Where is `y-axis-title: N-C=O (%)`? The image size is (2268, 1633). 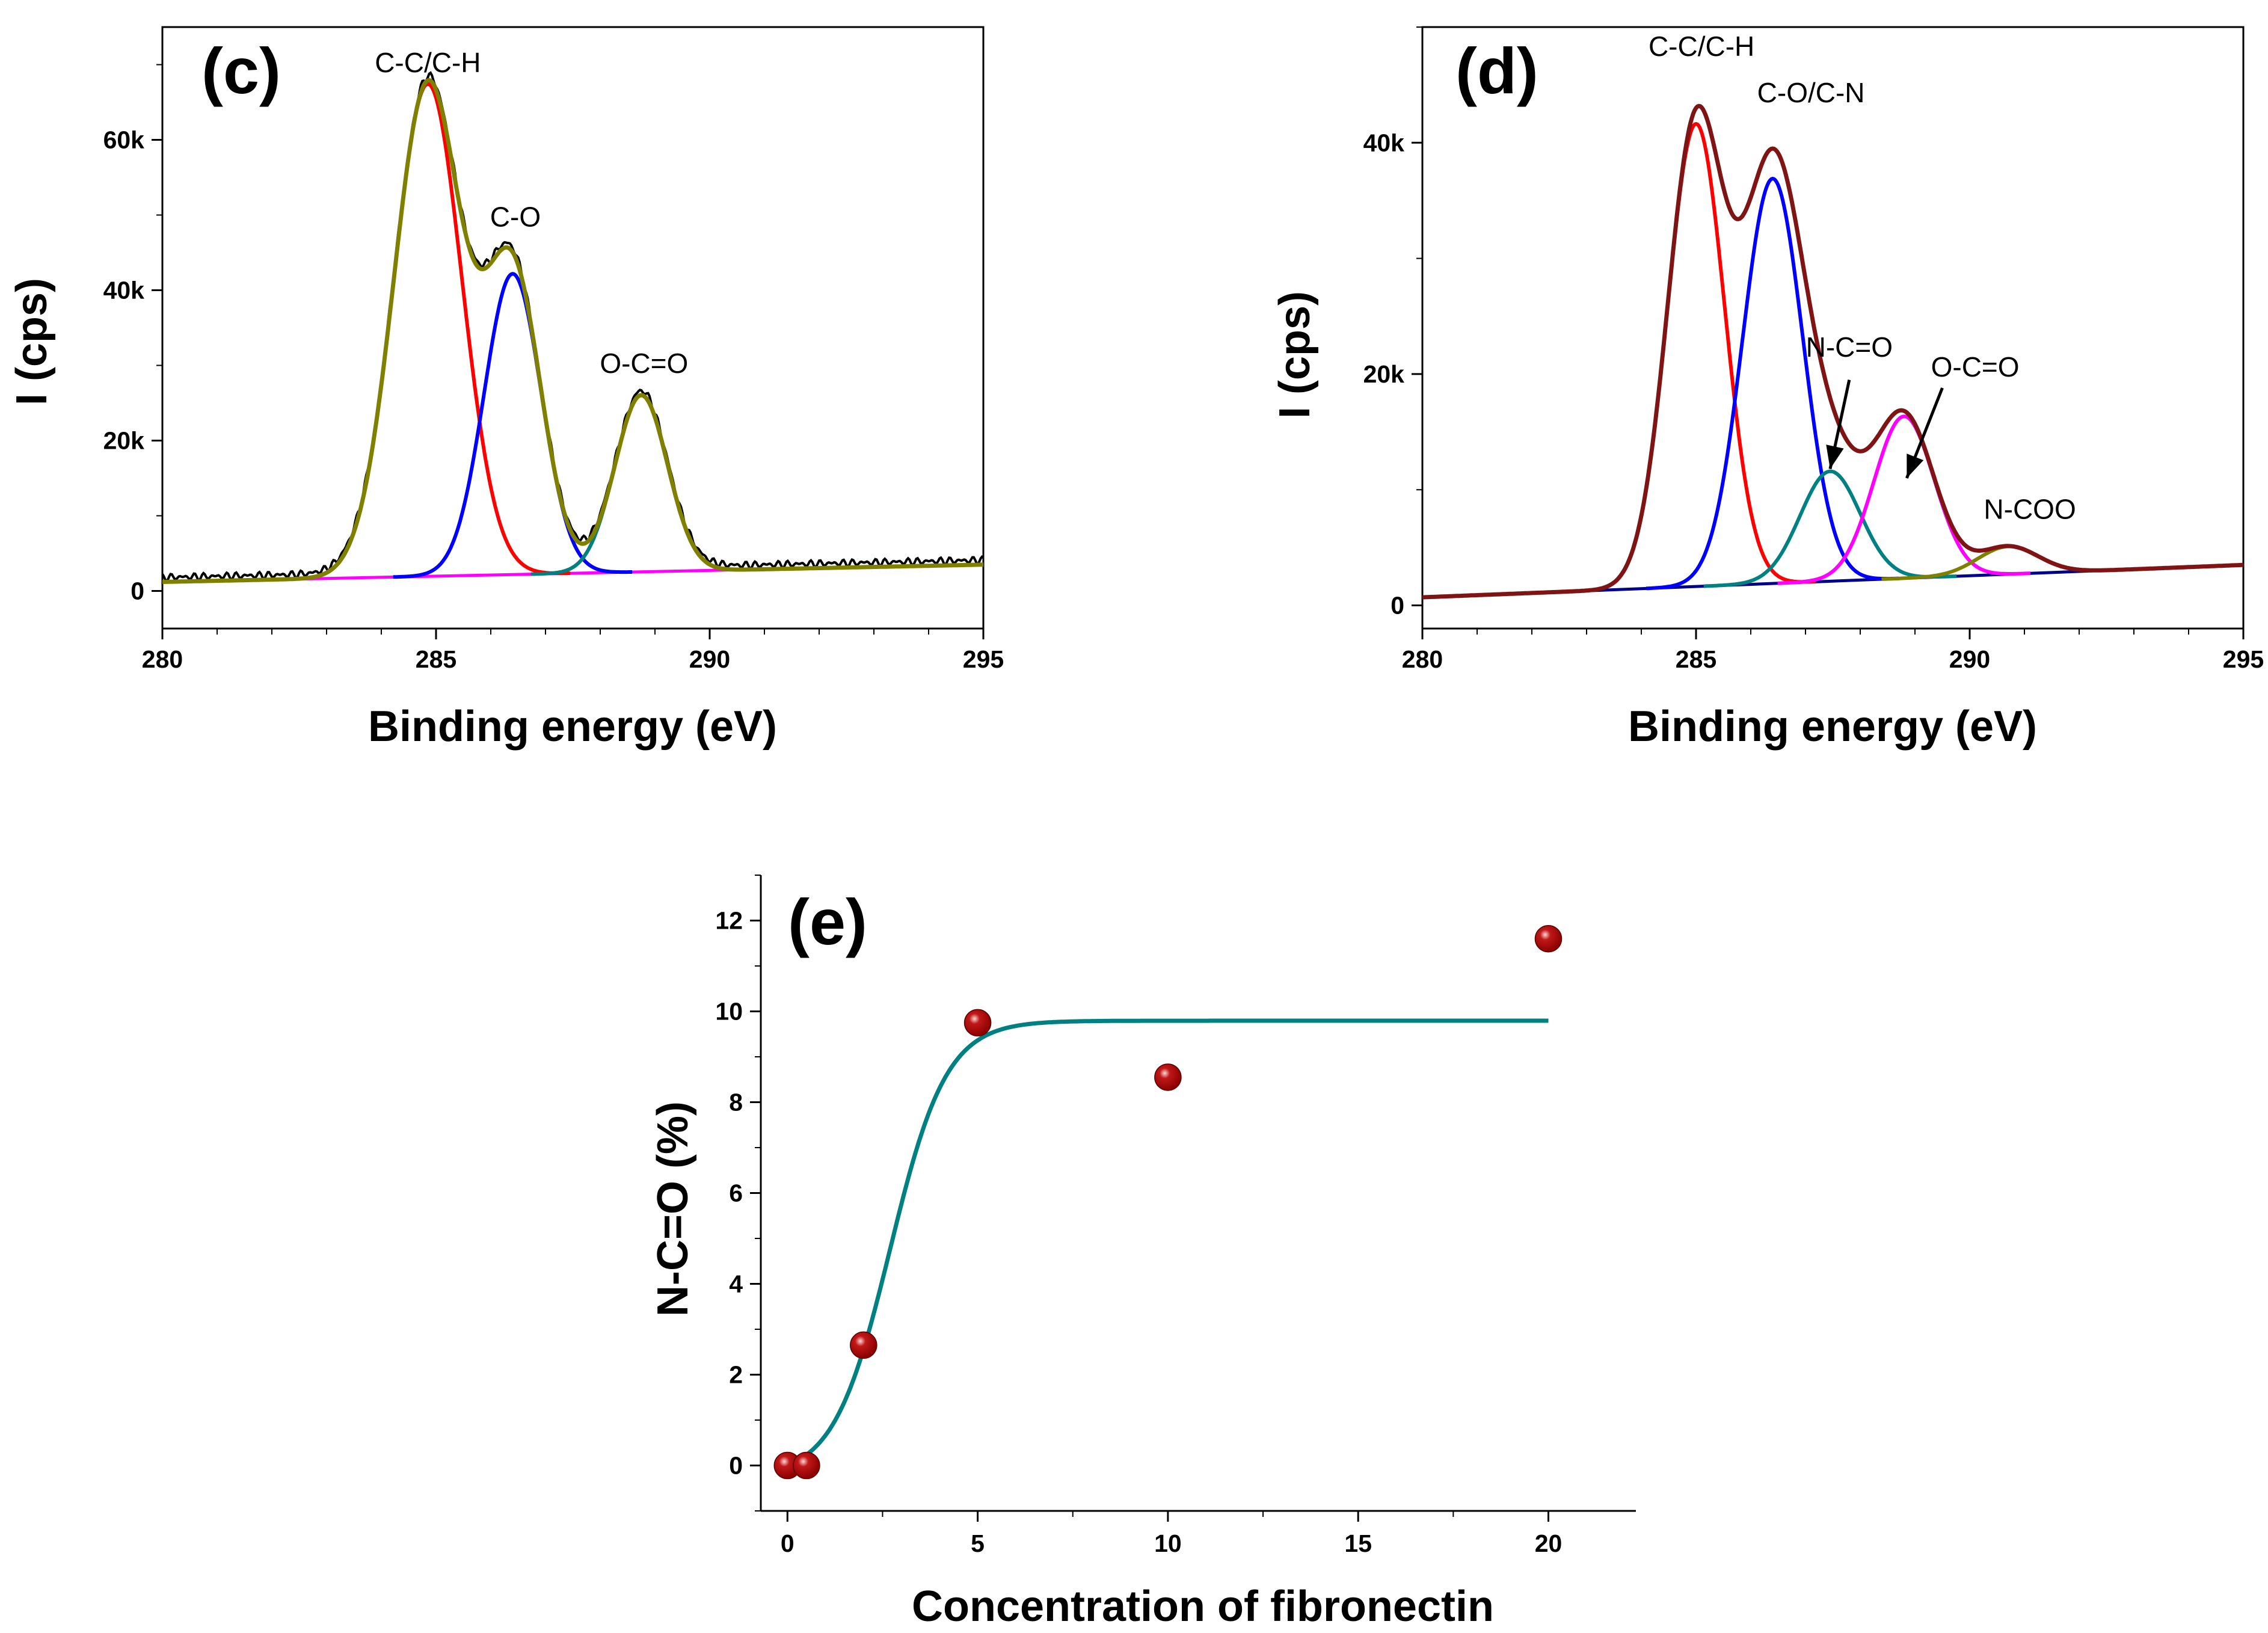
y-axis-title: N-C=O (%) is located at coordinates (673, 1209).